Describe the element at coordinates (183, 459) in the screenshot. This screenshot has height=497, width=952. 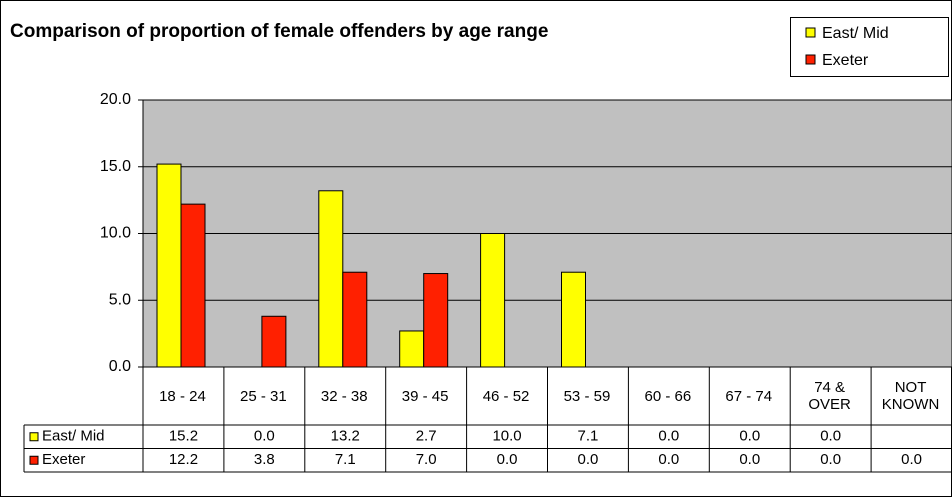
I see `data-label: 12.2` at that location.